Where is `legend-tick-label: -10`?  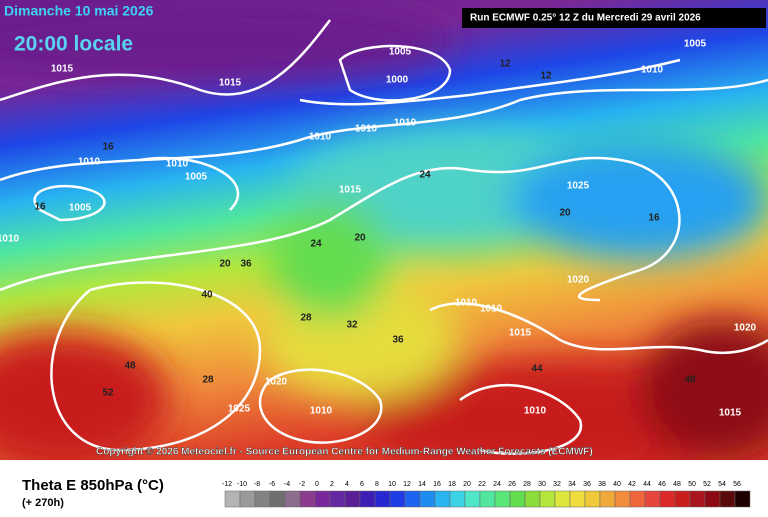
legend-tick-label: -10 is located at coordinates (242, 484).